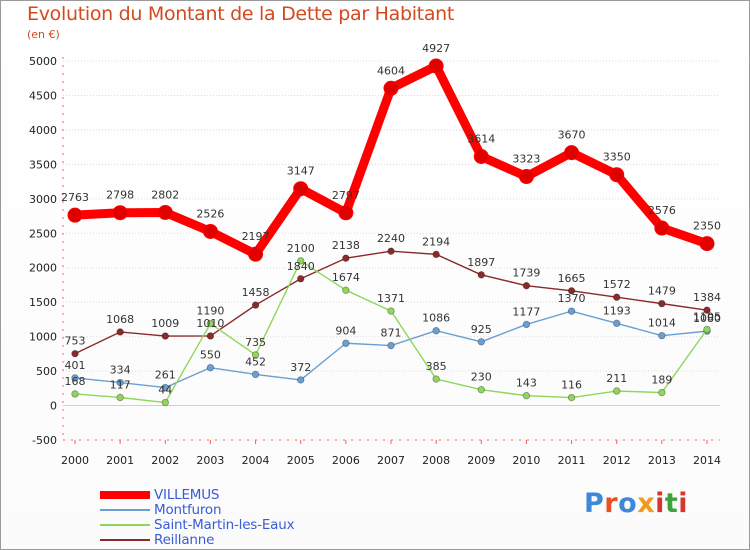  What do you see at coordinates (75, 381) in the screenshot?
I see `data-label-saint-martin-les-eaux: 168` at bounding box center [75, 381].